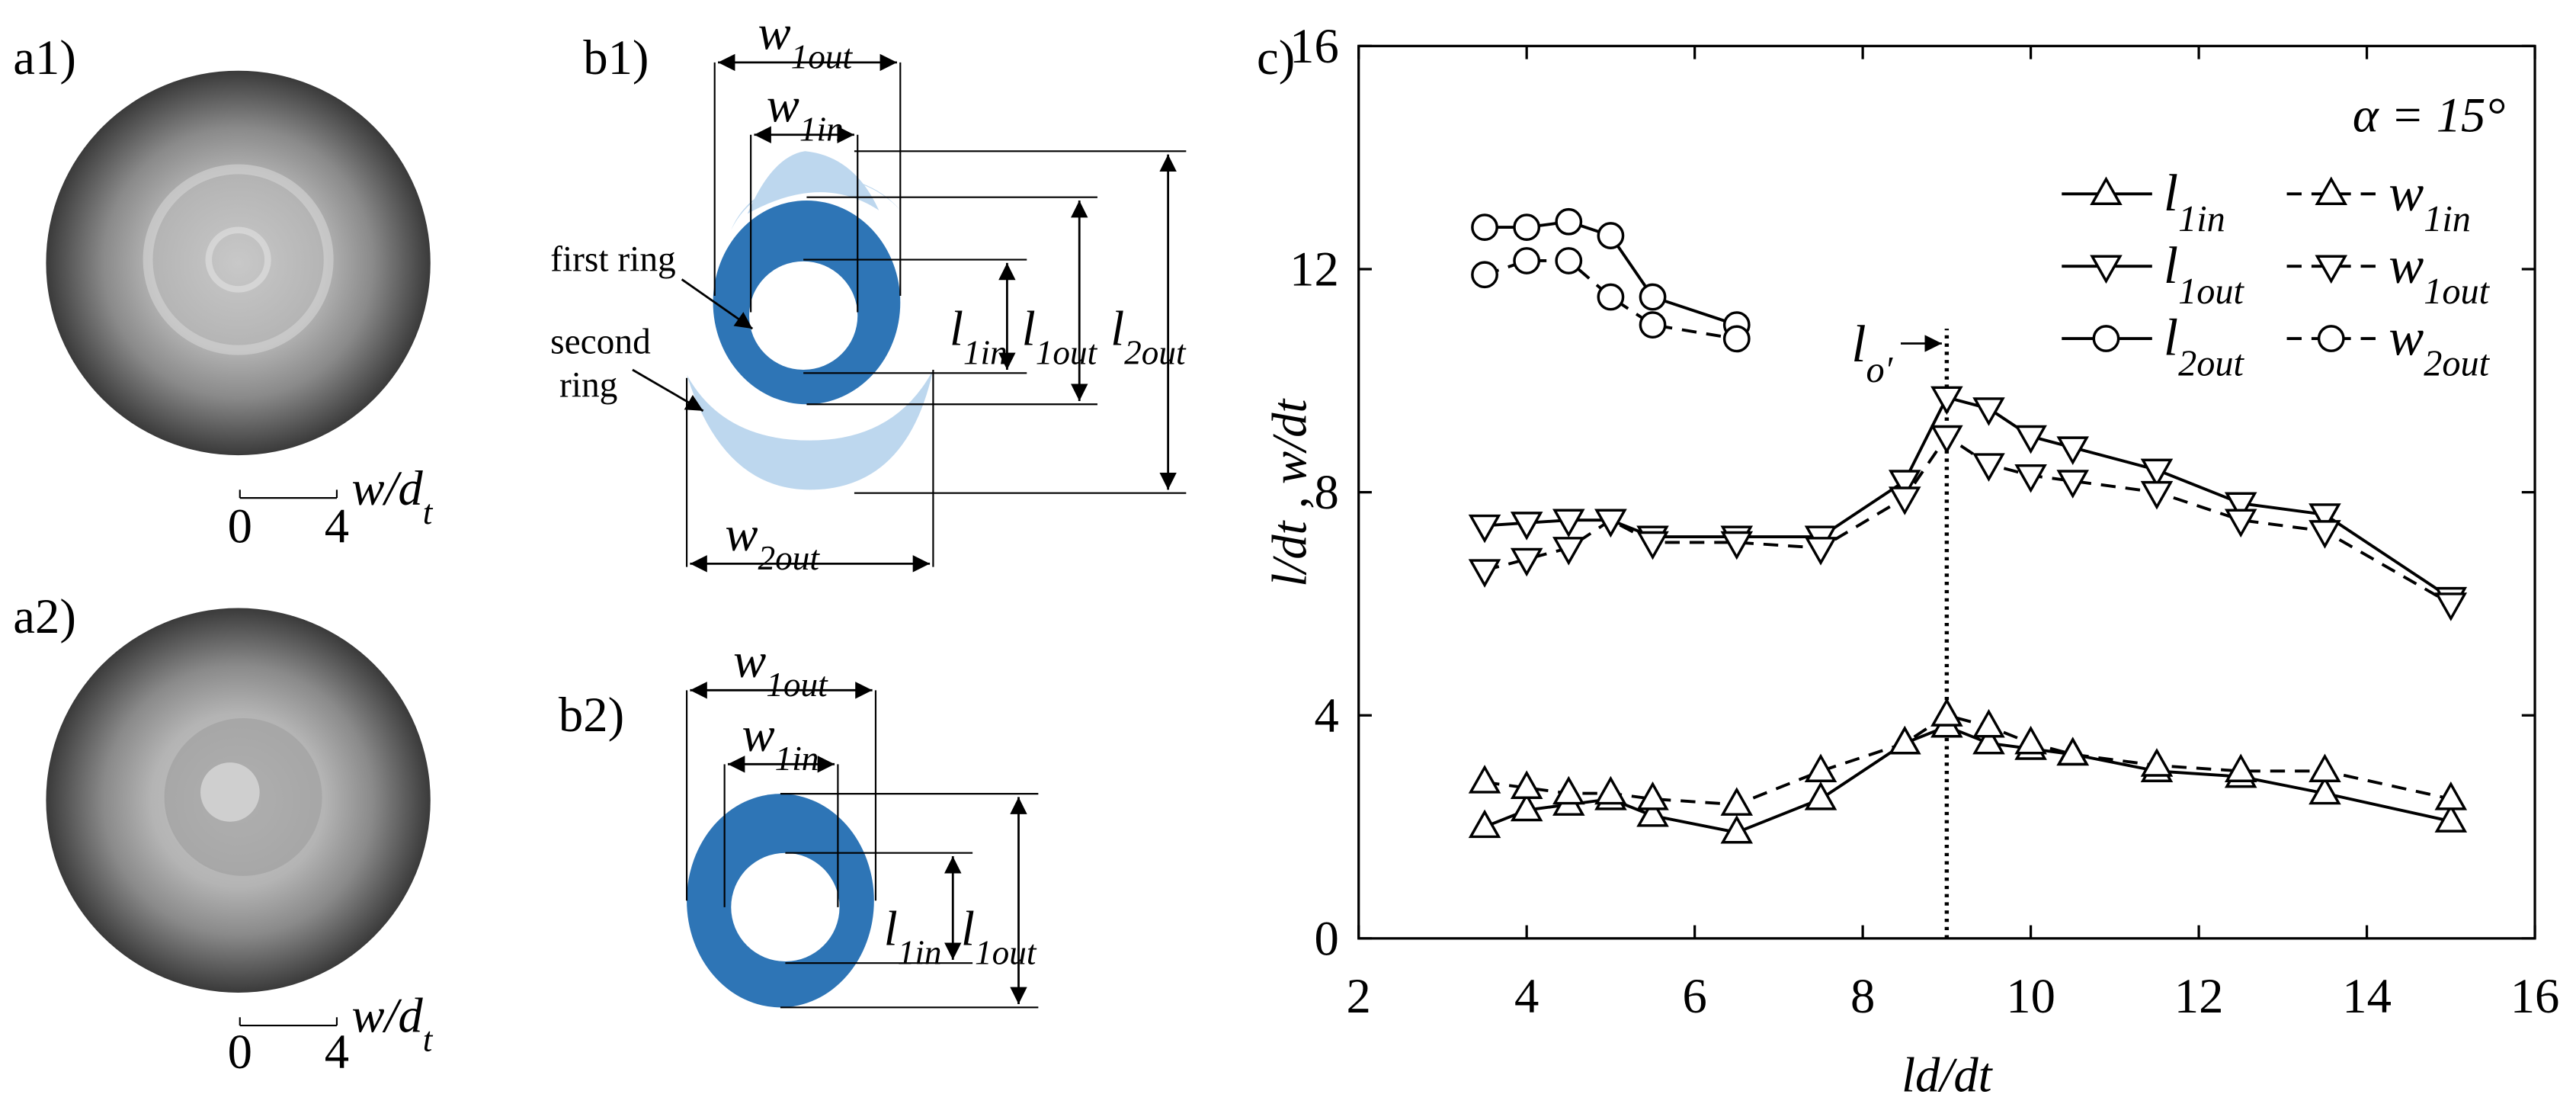  I want to click on dim-label: l1out, so click(1060, 336).